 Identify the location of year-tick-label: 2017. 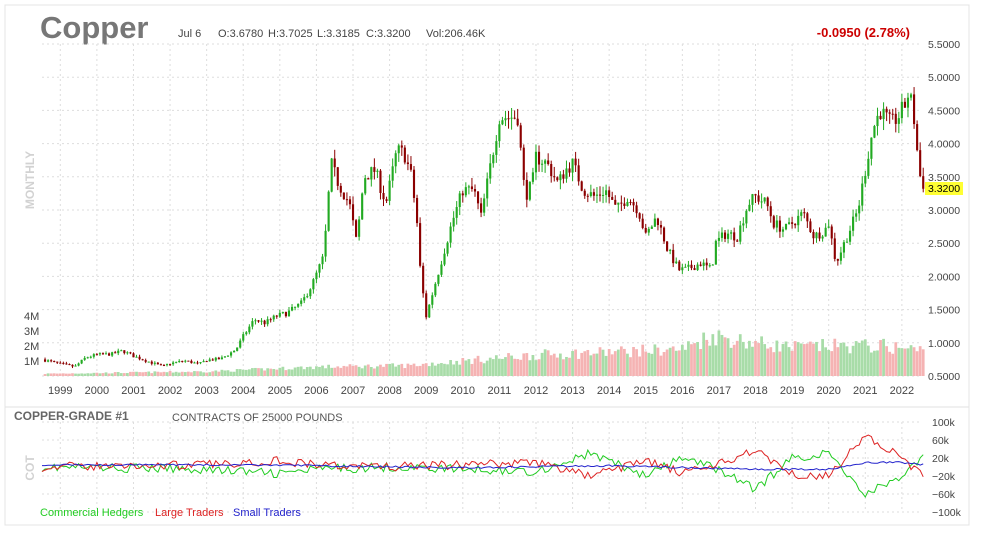
(719, 391).